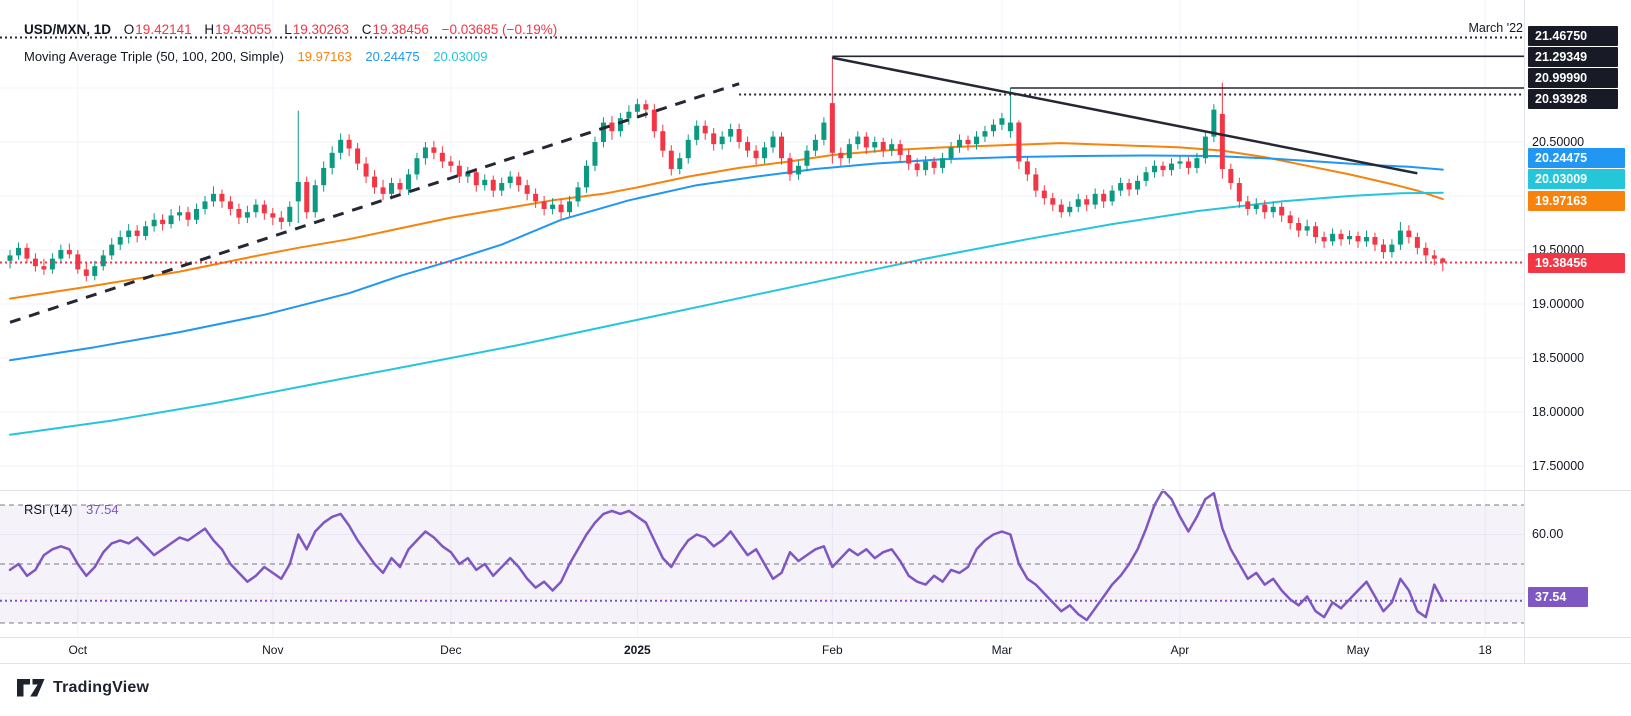 This screenshot has height=716, width=1631. I want to click on open-label: O, so click(129, 29).